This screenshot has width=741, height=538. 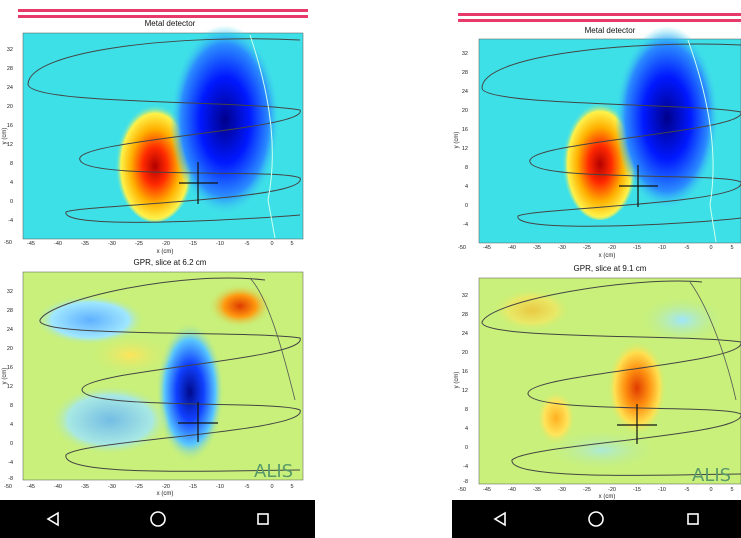 What do you see at coordinates (31, 244) in the screenshot?
I see `svg-text: -45` at bounding box center [31, 244].